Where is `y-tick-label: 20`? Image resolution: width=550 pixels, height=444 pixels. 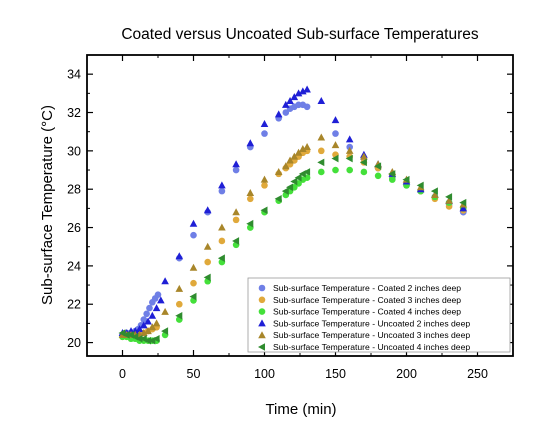 y-tick-label: 20 is located at coordinates (74, 343).